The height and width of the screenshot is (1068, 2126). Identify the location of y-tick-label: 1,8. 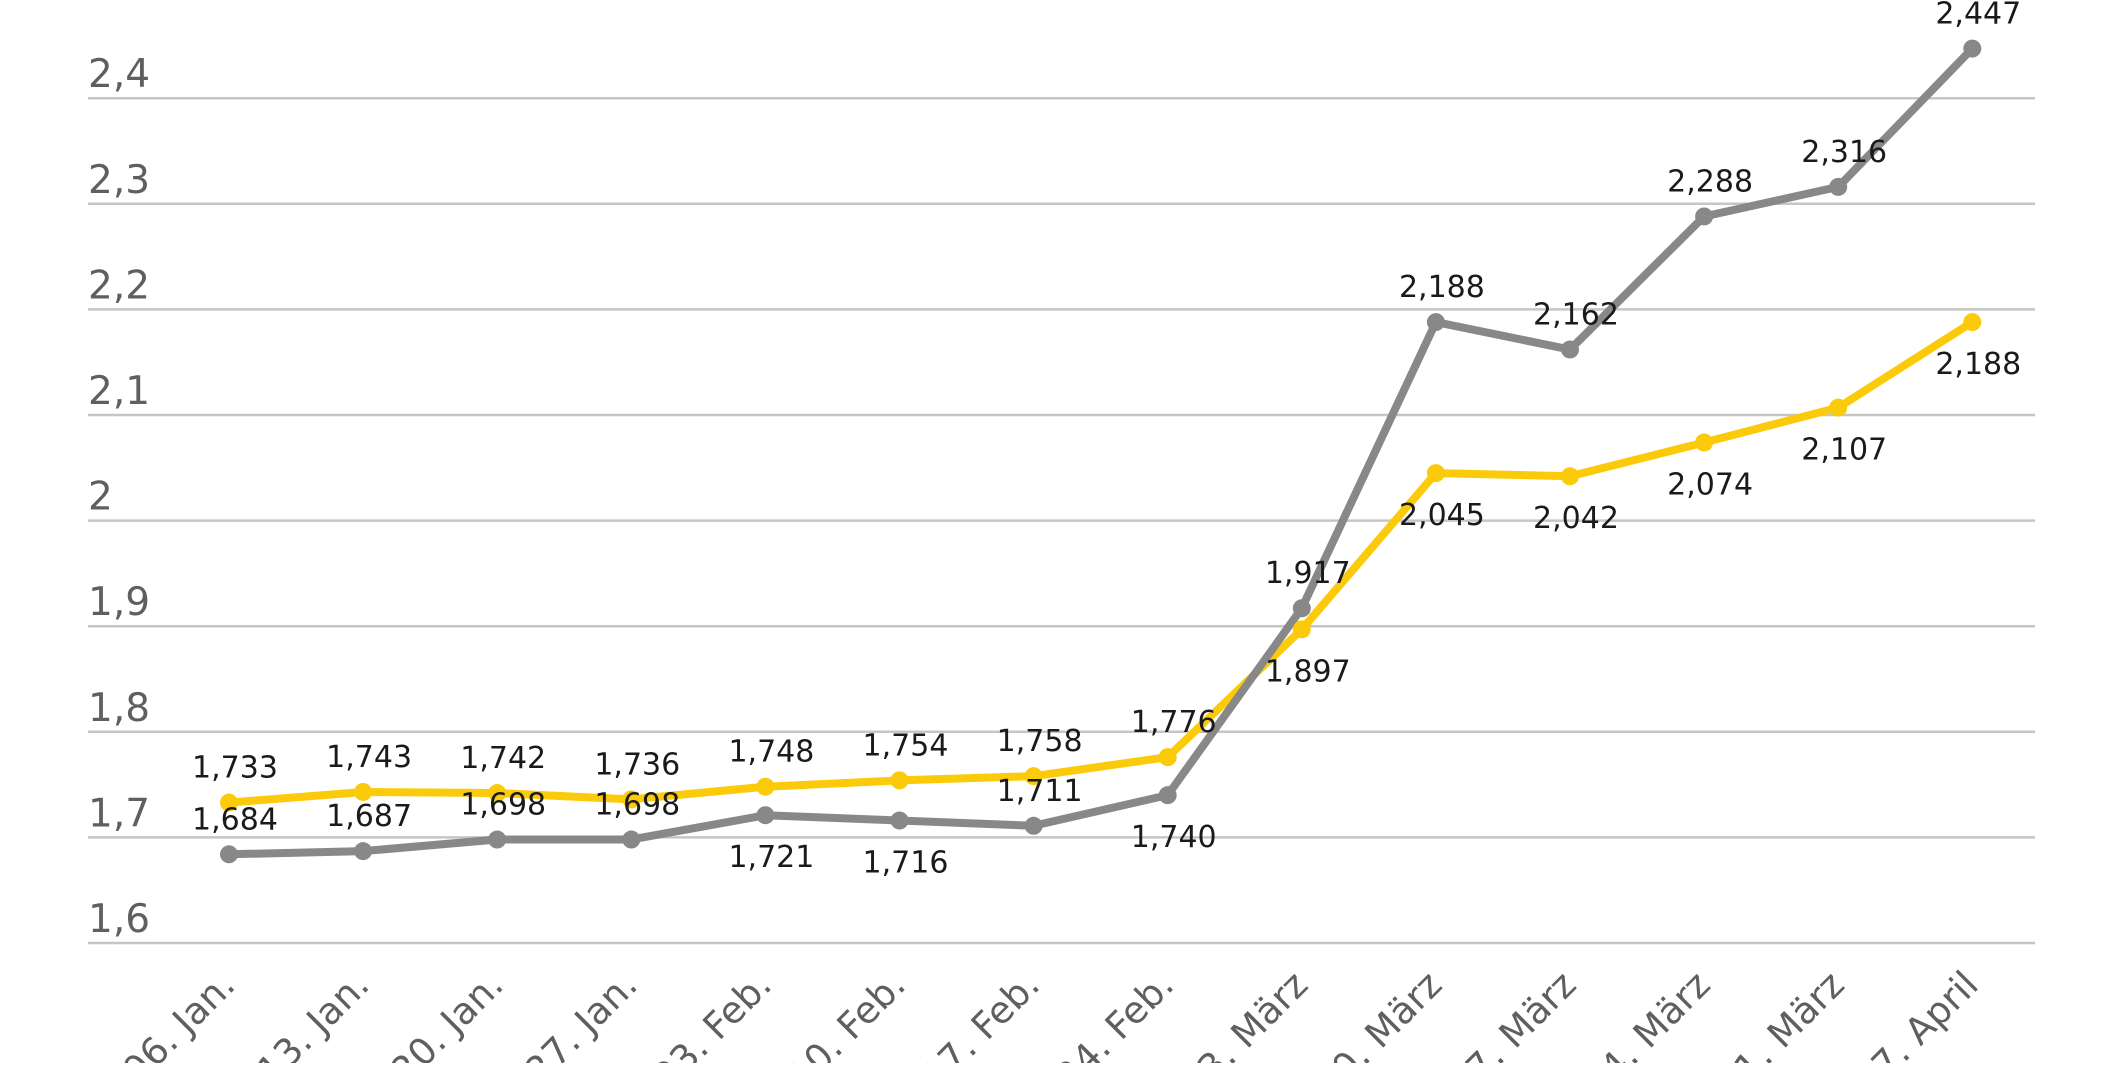
(119, 708).